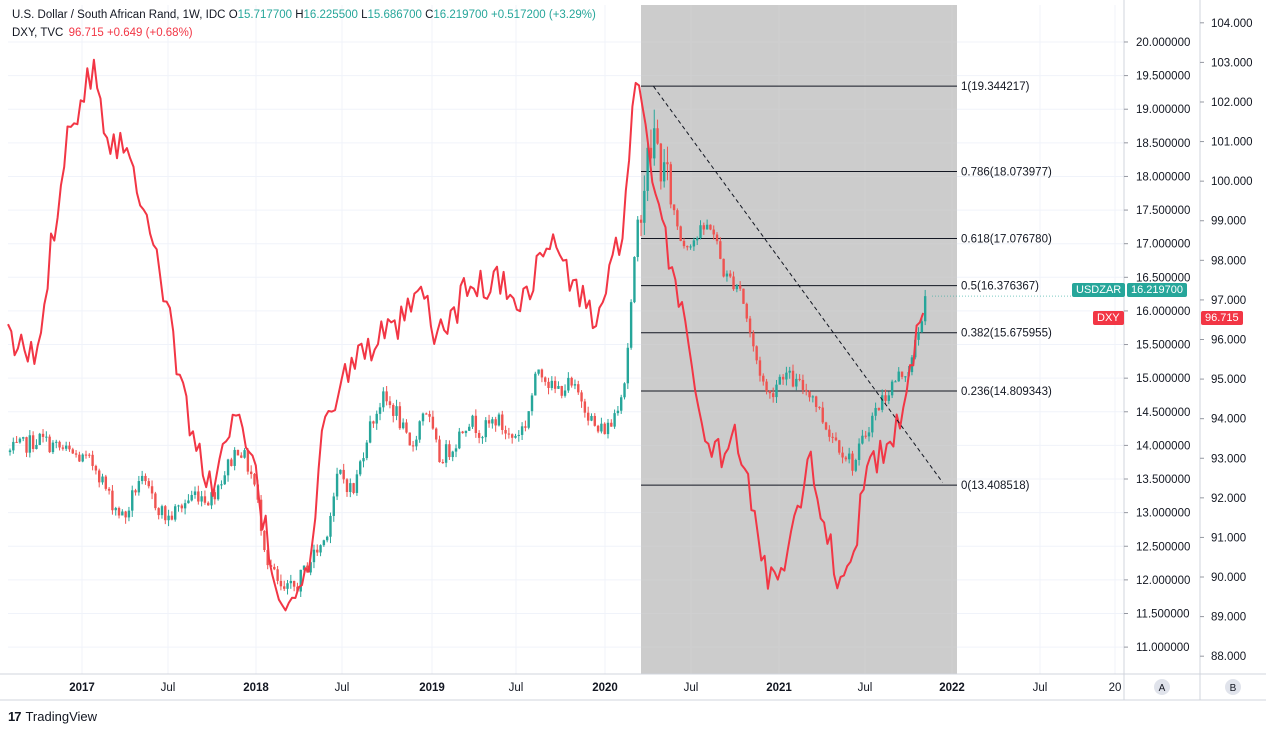 This screenshot has width=1266, height=734. Describe the element at coordinates (432, 688) in the screenshot. I see `time-tick-label: 2019` at that location.